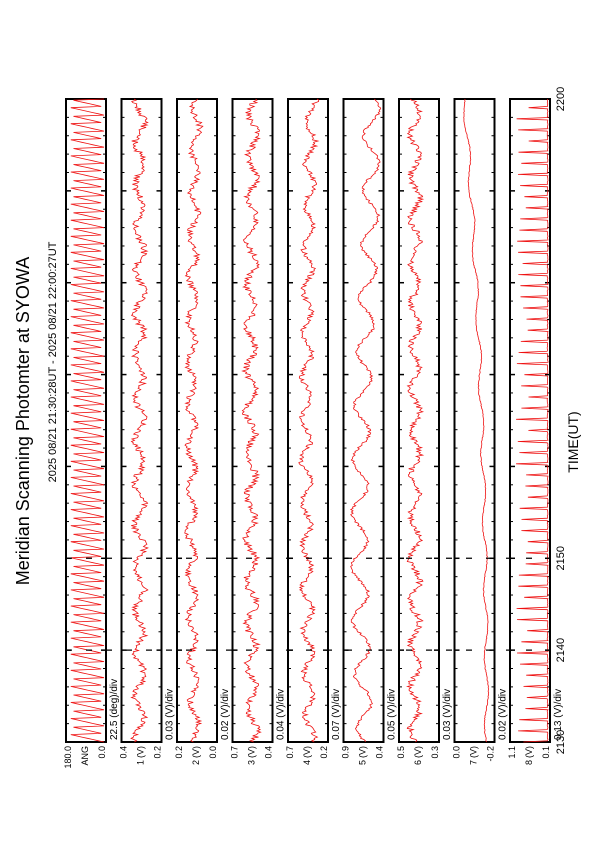  I want to click on panel-3: 0.02 (V)/div 0.2 (V) 0.0 2, so click(202, 431).